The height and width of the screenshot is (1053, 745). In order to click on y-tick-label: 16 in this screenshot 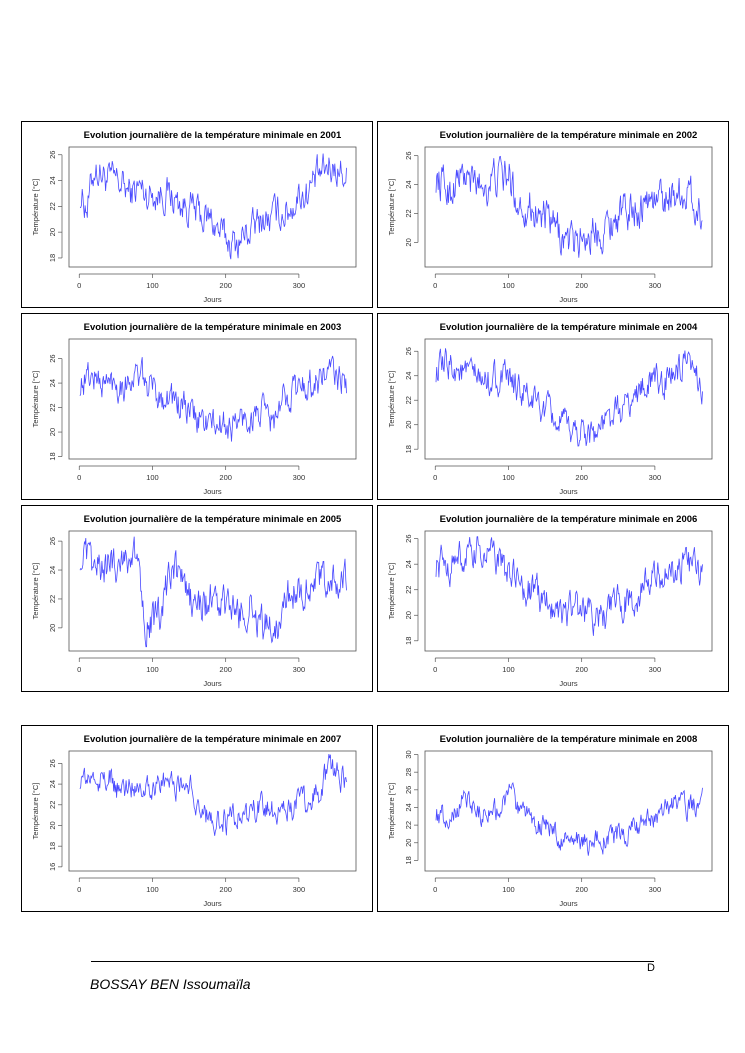, I will do `click(52, 867)`.